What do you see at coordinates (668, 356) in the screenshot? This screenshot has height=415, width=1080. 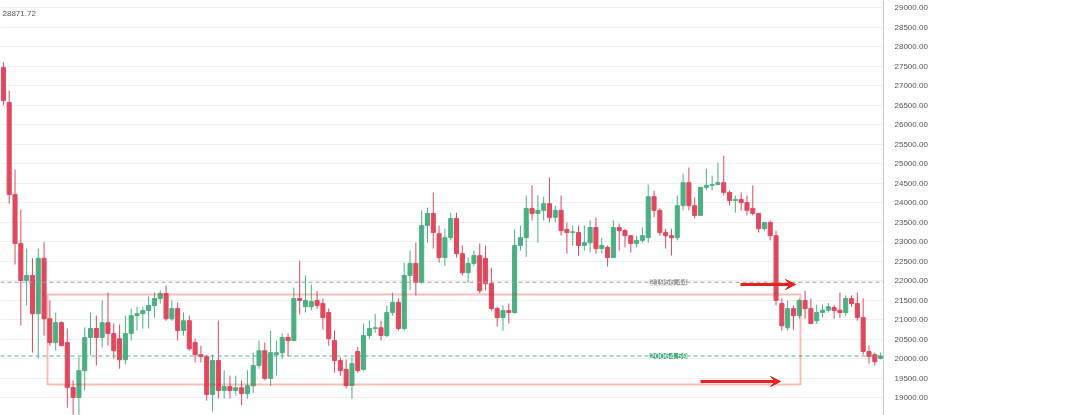 I see `ref-line-label: 20064.59` at bounding box center [668, 356].